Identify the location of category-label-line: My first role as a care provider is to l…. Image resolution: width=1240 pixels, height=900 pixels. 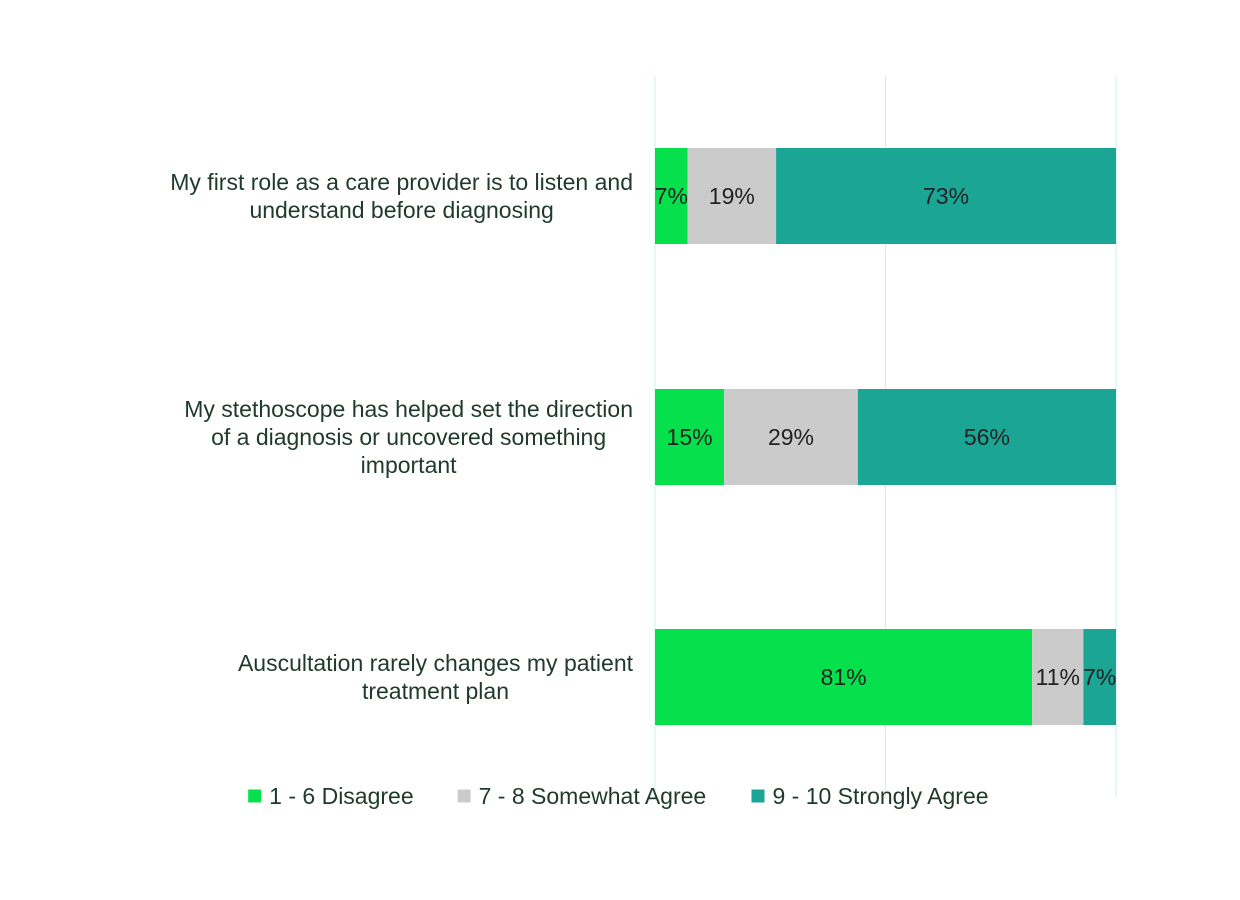
(401, 182).